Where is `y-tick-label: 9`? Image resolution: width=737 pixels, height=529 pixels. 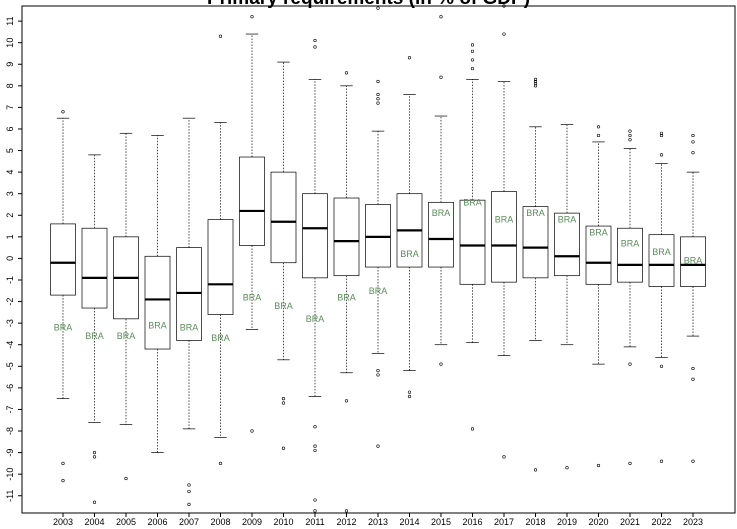
y-tick-label: 9 is located at coordinates (10, 64).